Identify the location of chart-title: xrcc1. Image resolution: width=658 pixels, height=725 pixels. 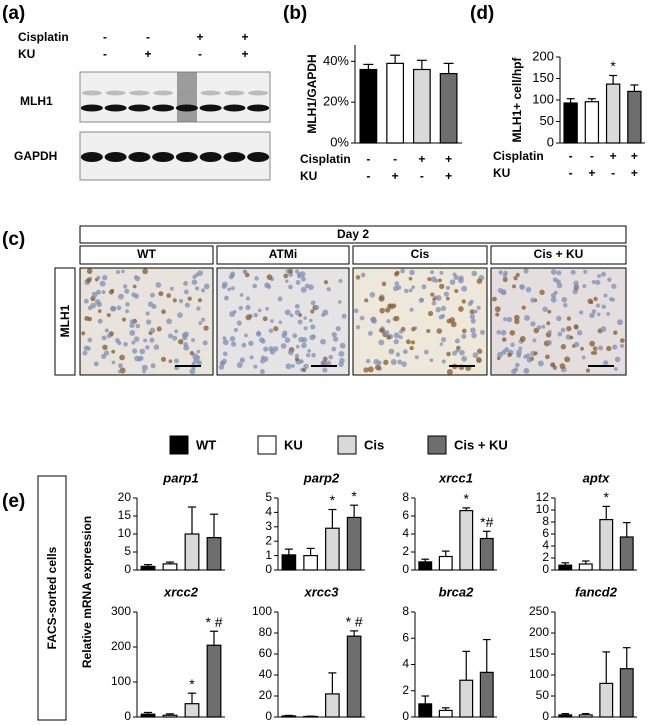
(455, 477).